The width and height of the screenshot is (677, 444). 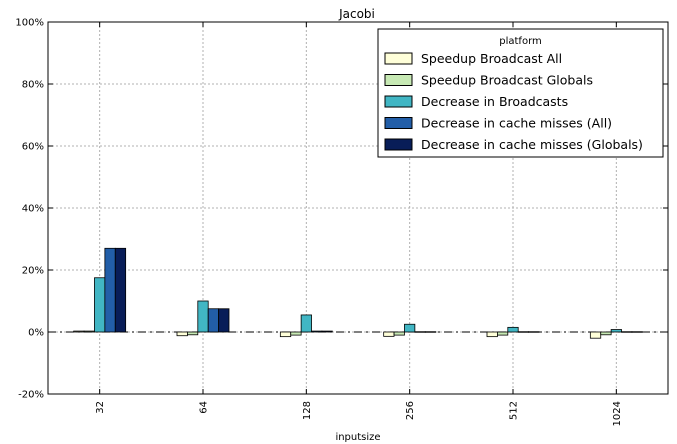 What do you see at coordinates (36, 333) in the screenshot?
I see `y-tick-label: 0%` at bounding box center [36, 333].